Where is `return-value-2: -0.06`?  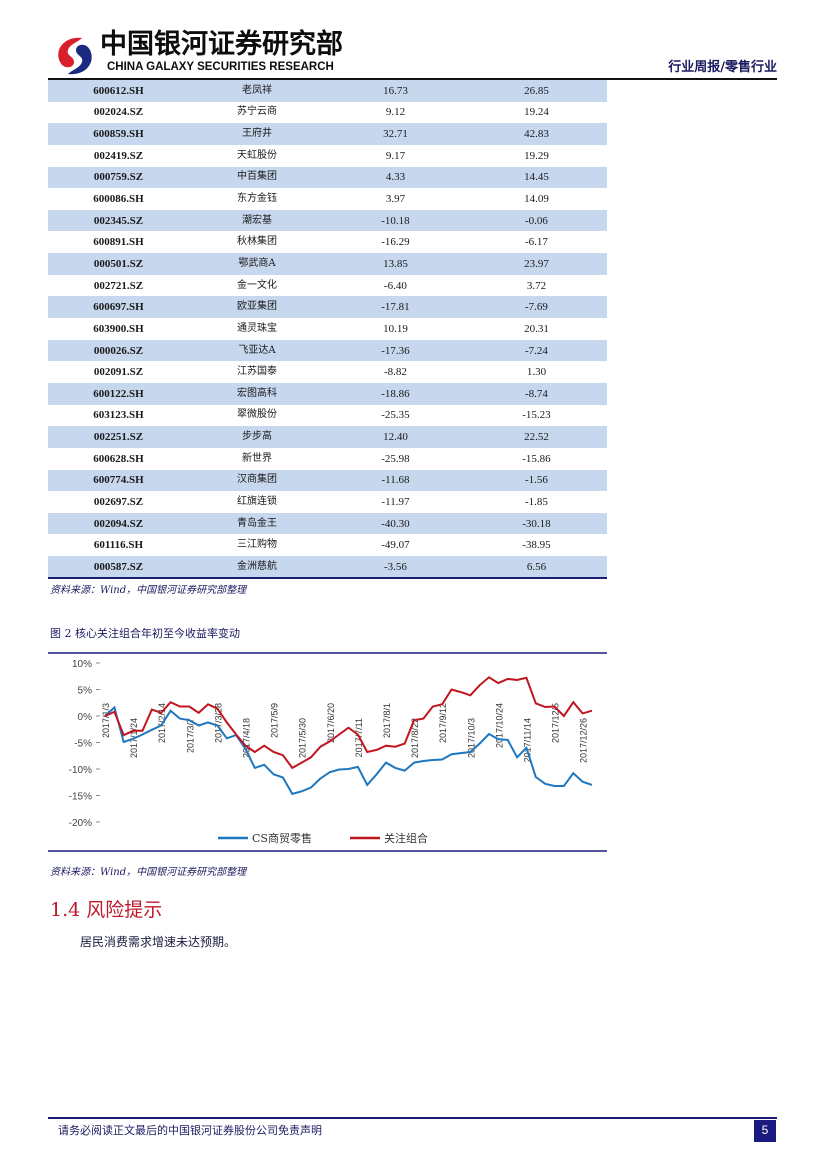
return-value-2: -0.06 is located at coordinates (536, 220).